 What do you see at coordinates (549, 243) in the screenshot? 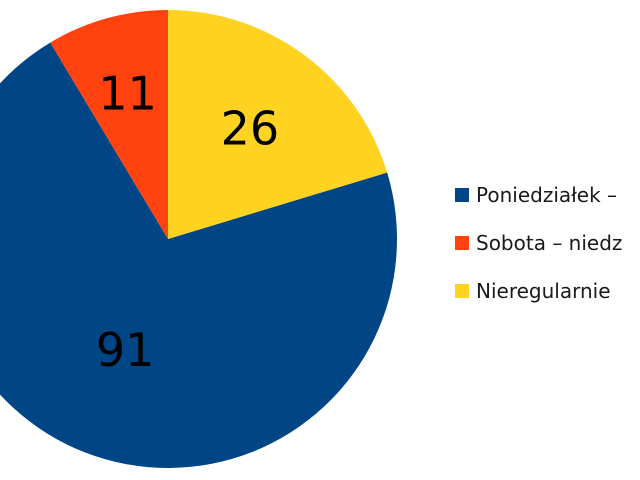
I see `legend-label: Sobota – niedz` at bounding box center [549, 243].